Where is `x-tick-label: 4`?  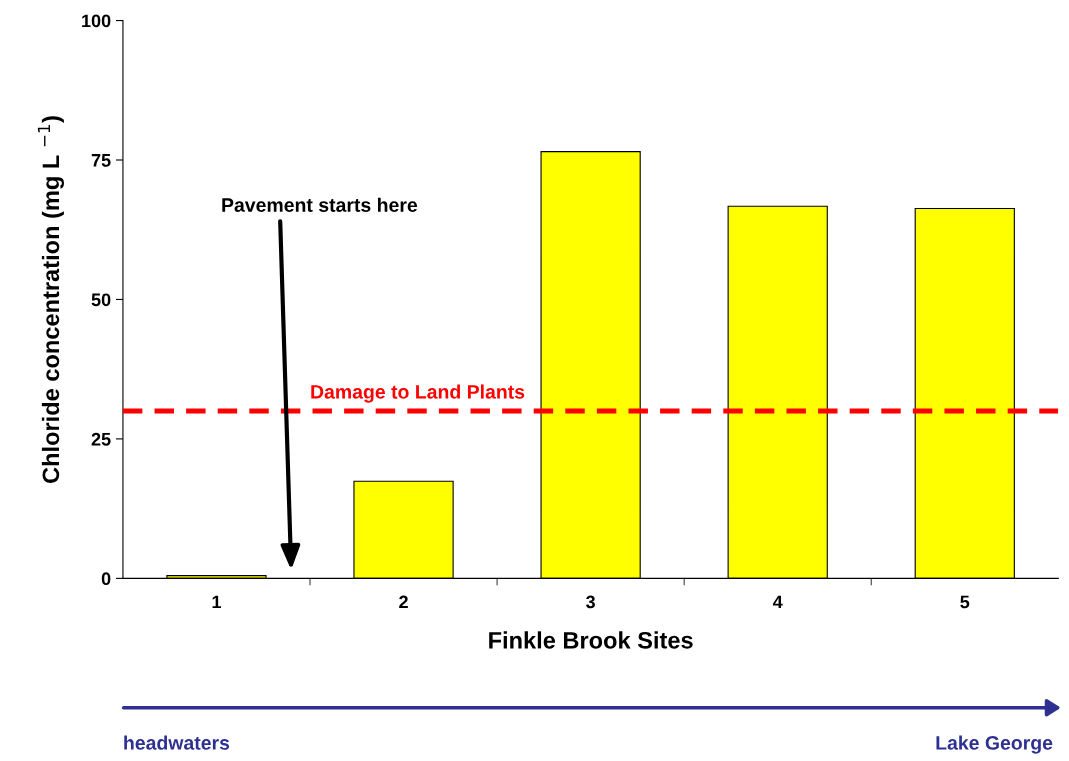
x-tick-label: 4 is located at coordinates (777, 602).